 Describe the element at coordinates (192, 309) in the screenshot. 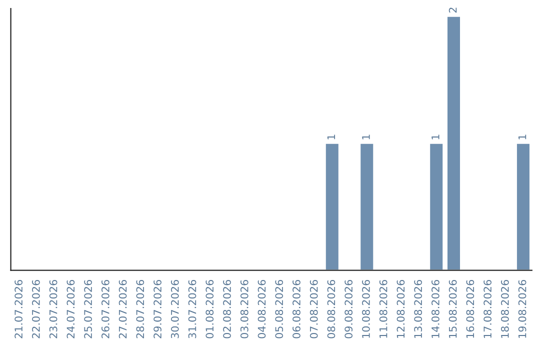

I see `x-tick-label: 31.07.2026` at that location.